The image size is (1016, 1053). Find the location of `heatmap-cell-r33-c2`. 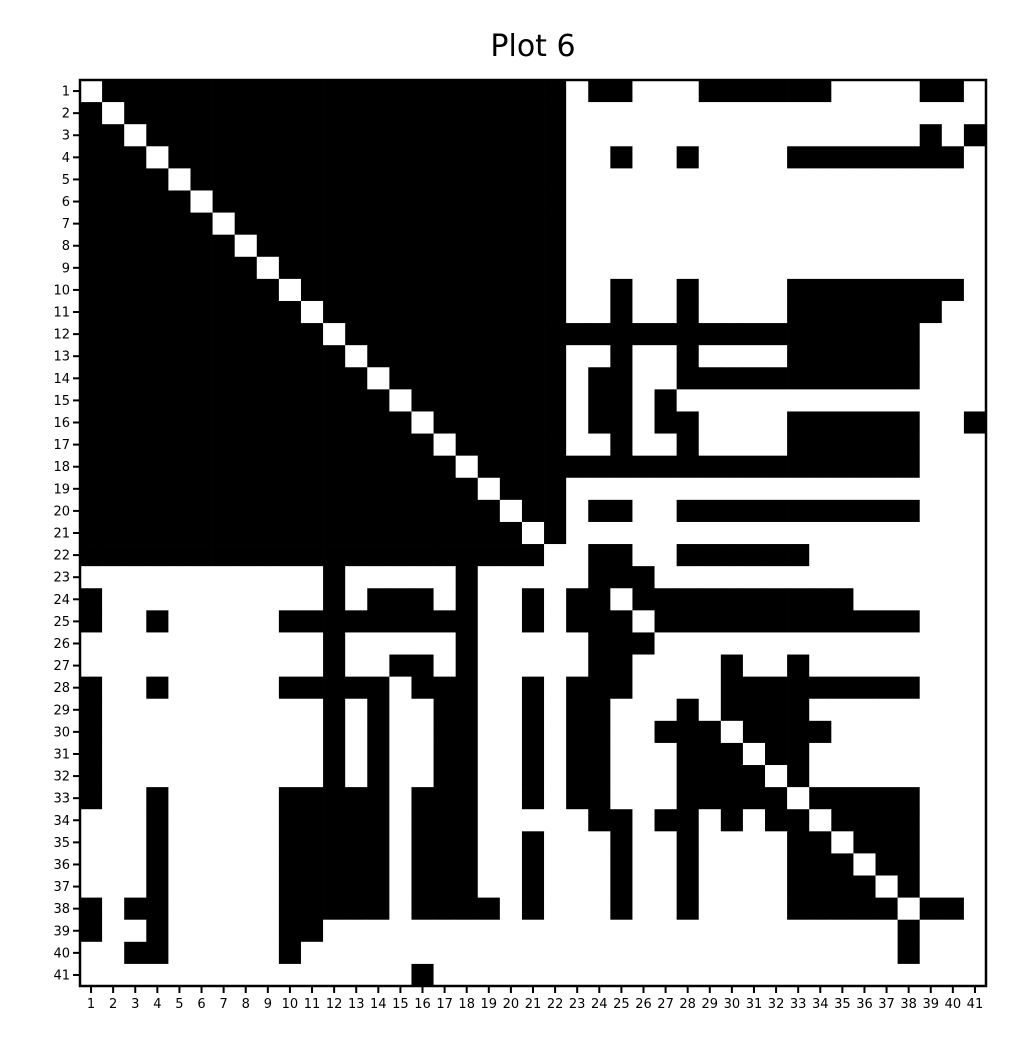

heatmap-cell-r33-c2 is located at coordinates (113, 798).